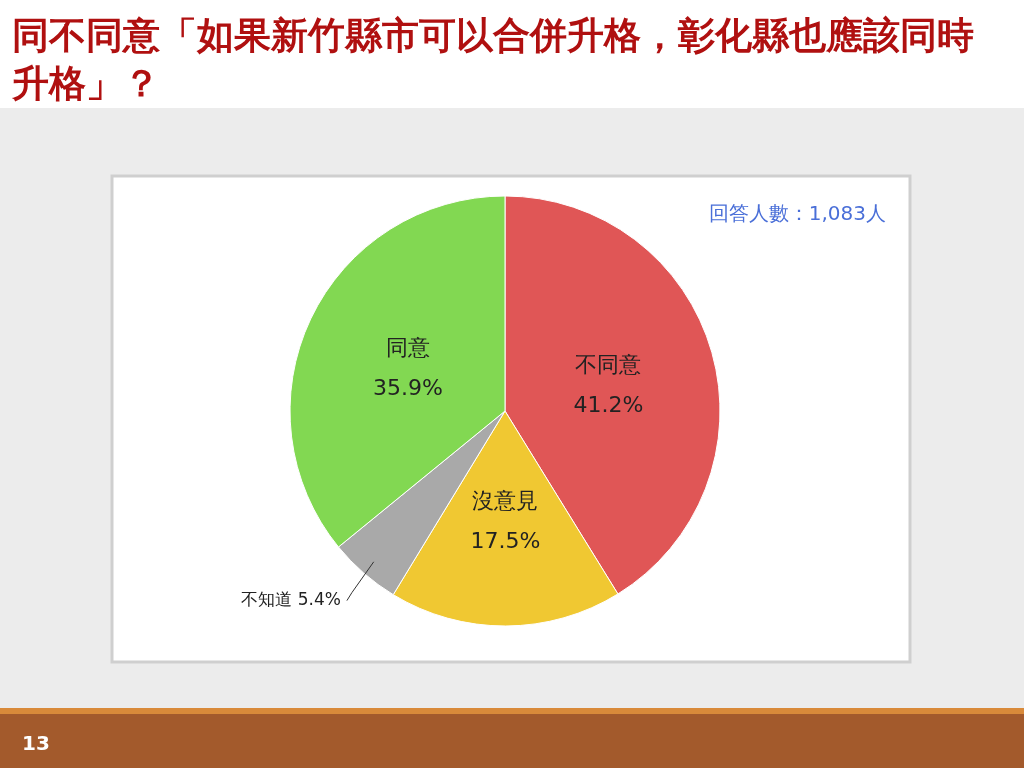  Describe the element at coordinates (407, 347) in the screenshot. I see `slice-label: 同意` at that location.